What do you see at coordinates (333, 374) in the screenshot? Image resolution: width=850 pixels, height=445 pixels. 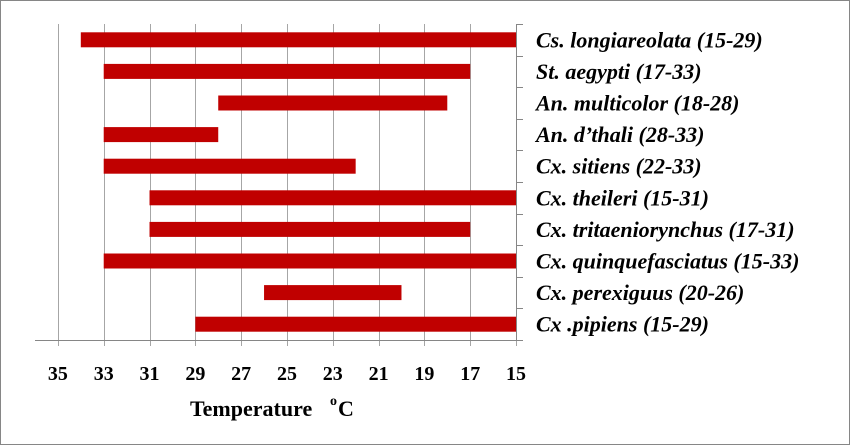 I see `x-tick-label: 23` at bounding box center [333, 374].